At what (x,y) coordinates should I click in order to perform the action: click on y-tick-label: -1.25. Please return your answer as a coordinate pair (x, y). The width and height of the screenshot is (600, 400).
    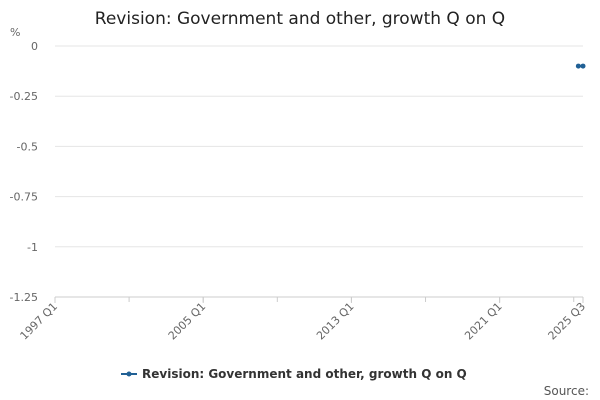
    Looking at the image, I should click on (24, 297).